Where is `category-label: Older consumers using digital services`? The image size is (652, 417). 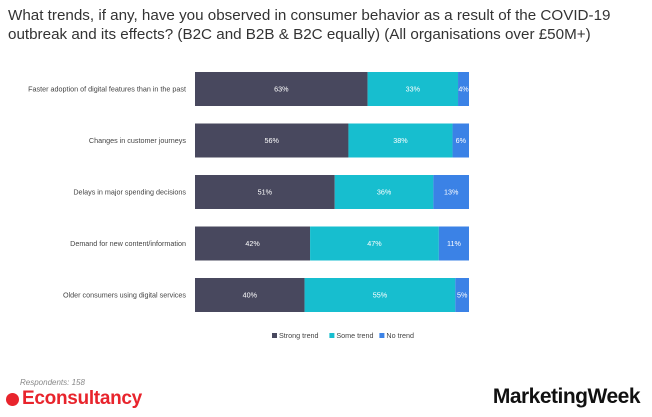 category-label: Older consumers using digital services is located at coordinates (124, 295).